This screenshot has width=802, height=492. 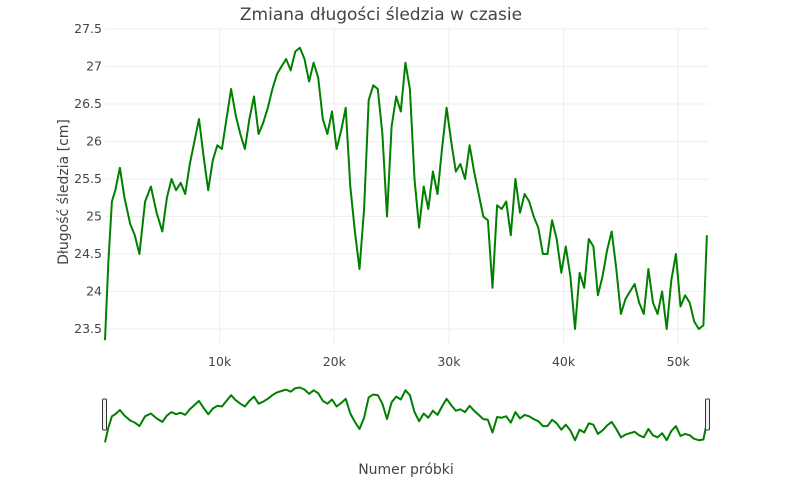 I want to click on x-tick-label: 30k, so click(x=449, y=361).